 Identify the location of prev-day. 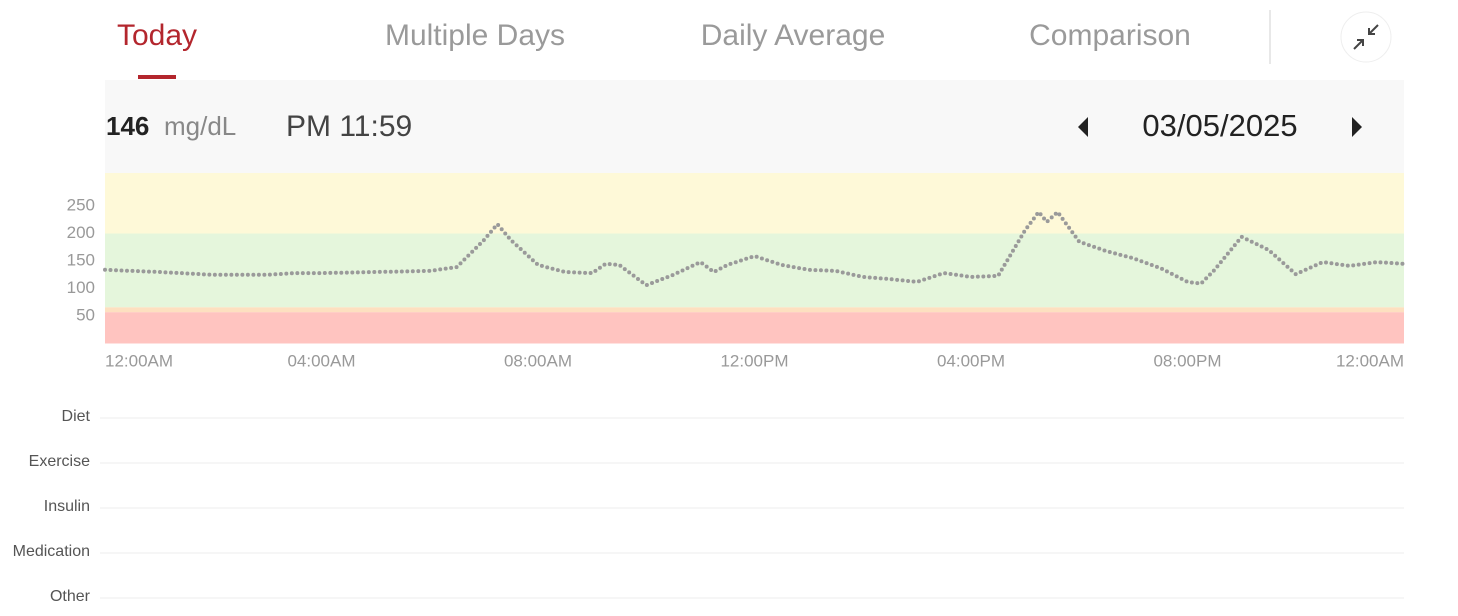
(1083, 127).